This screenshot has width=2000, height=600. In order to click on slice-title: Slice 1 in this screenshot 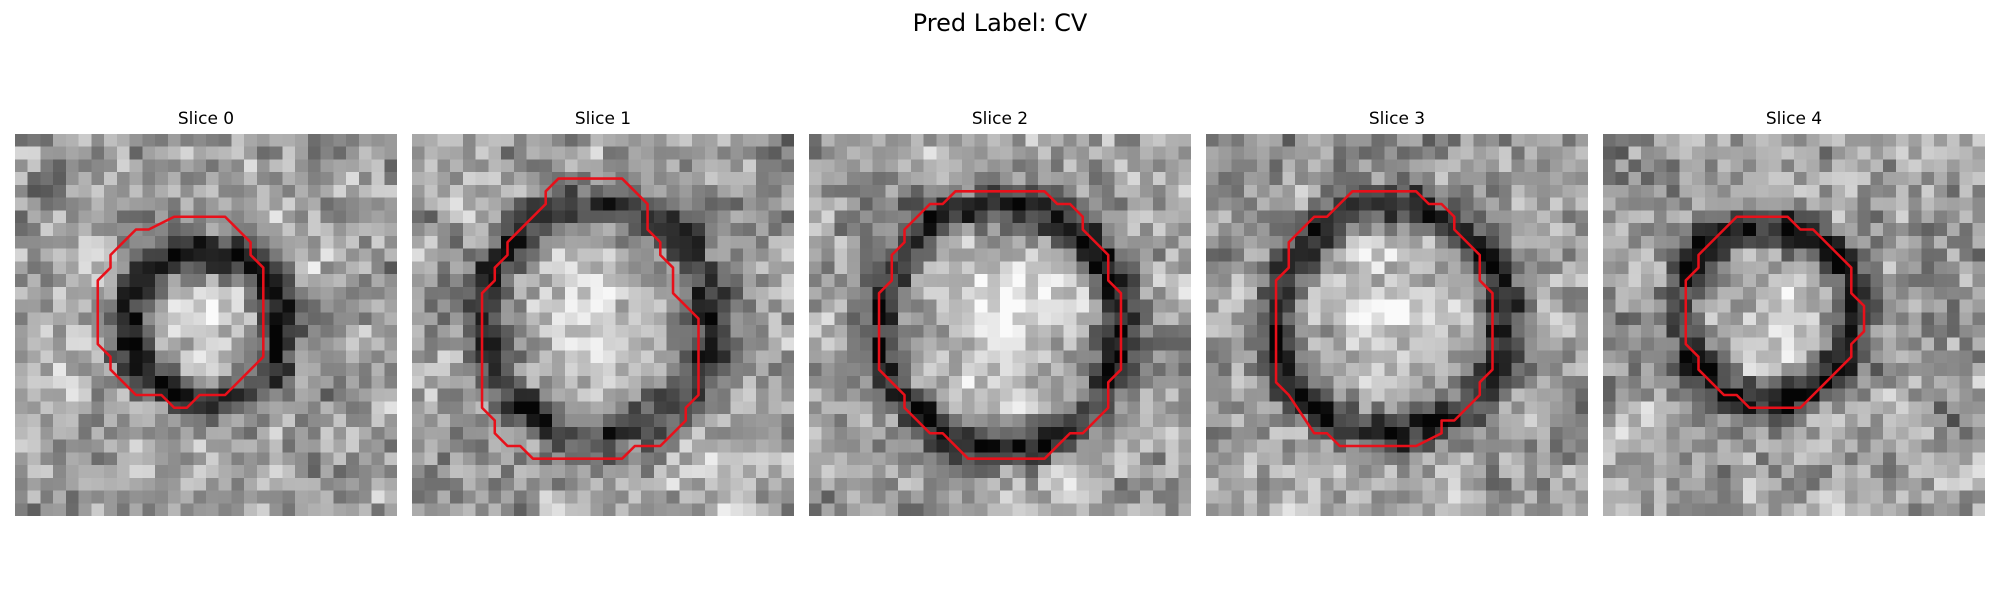, I will do `click(603, 119)`.